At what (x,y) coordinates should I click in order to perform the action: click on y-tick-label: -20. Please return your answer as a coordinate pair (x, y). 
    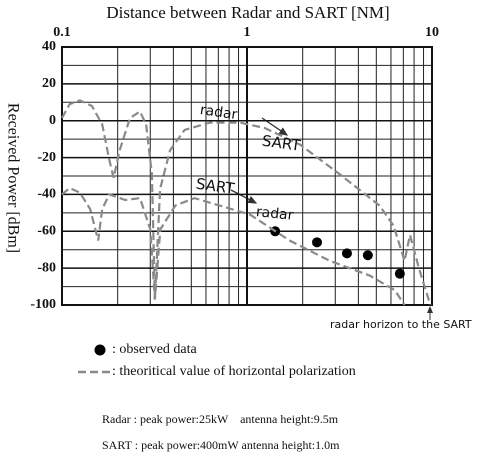
    Looking at the image, I should click on (46, 157).